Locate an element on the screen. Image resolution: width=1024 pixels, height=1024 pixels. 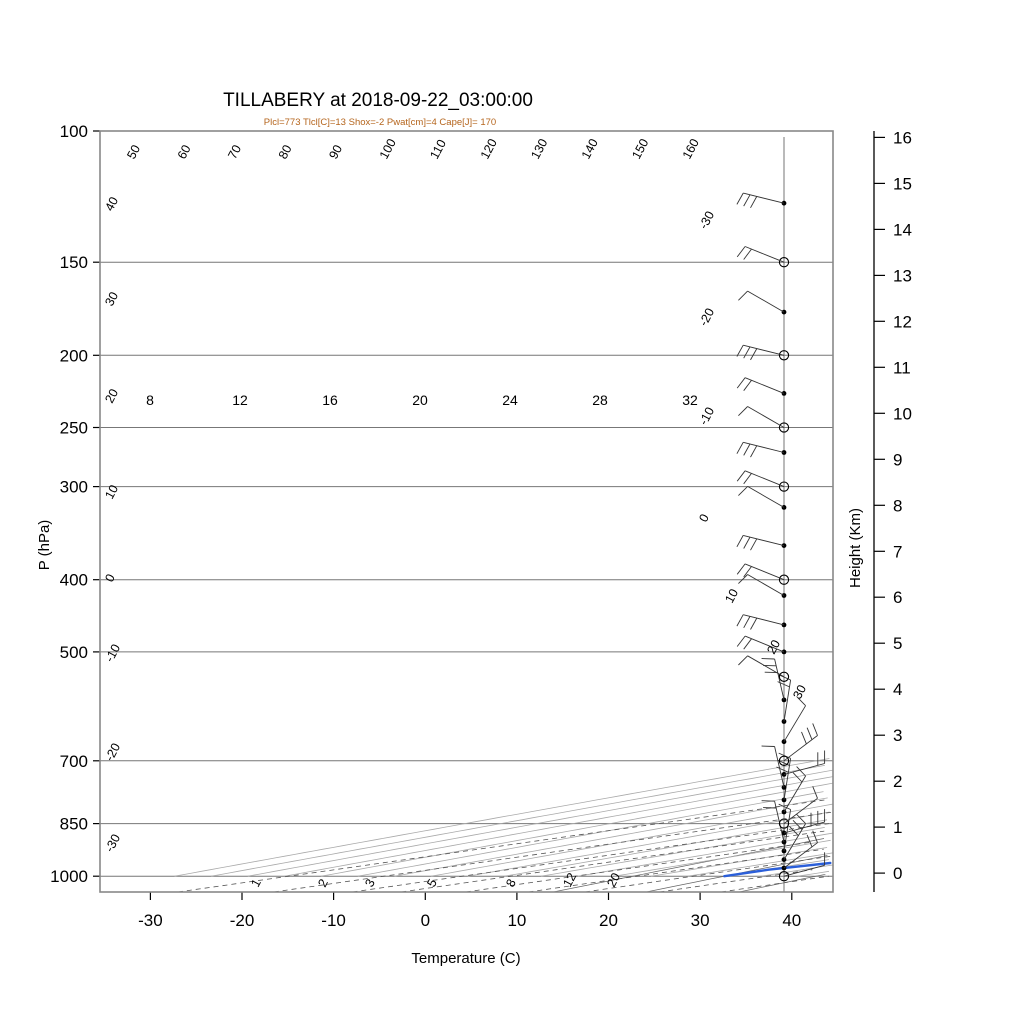
dry-adiabat-label: 60 is located at coordinates (184, 152).